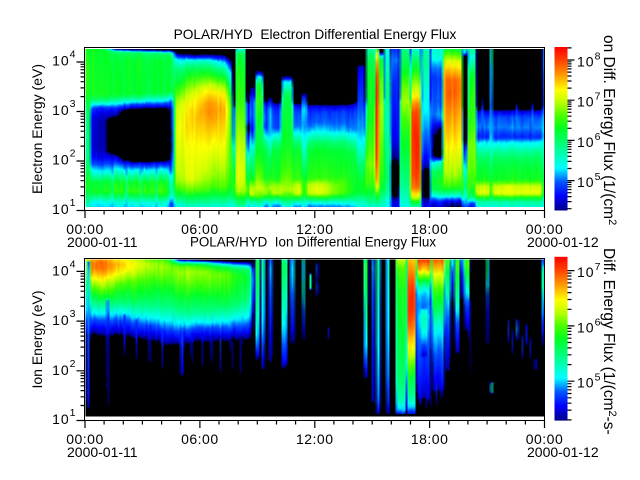 This screenshot has height=480, width=640. What do you see at coordinates (37, 339) in the screenshot?
I see `svg-text: Ion Energy (eV)` at bounding box center [37, 339].